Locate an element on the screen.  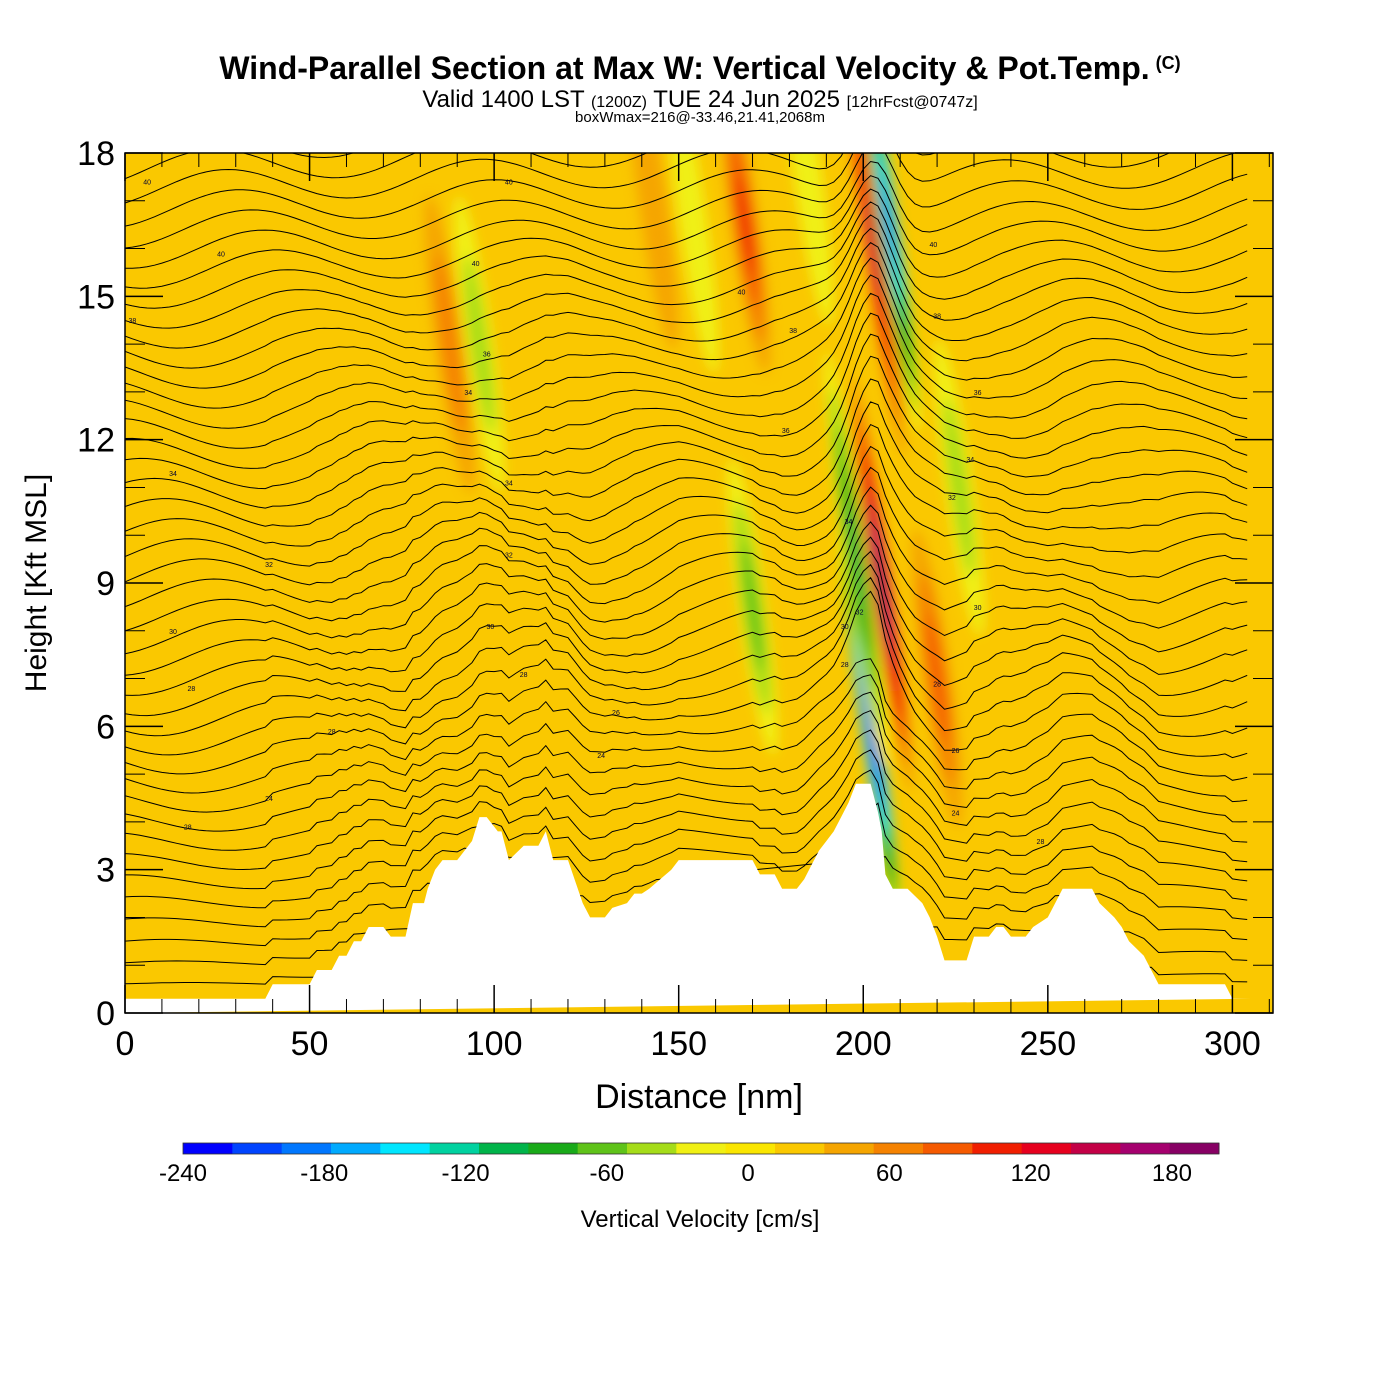
x-tick-label: 50 is located at coordinates (310, 1044).